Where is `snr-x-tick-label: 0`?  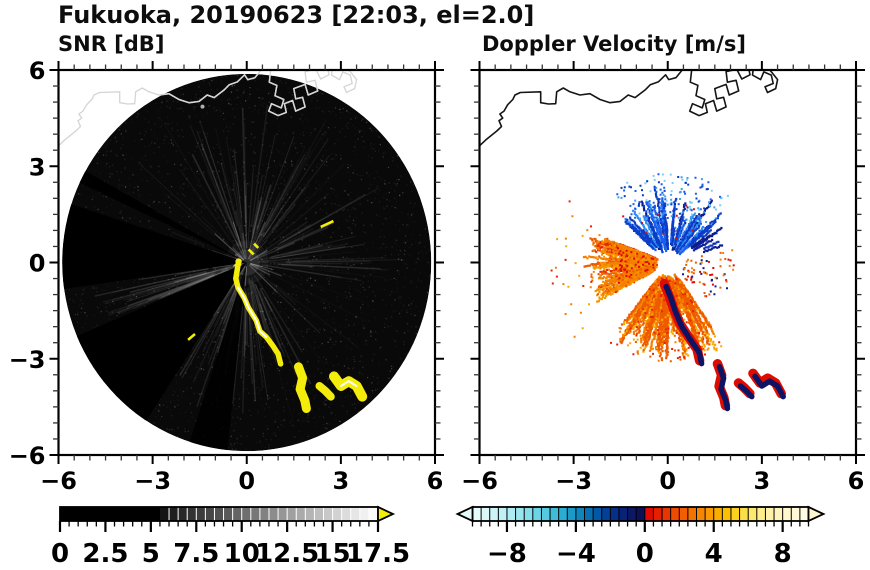
snr-x-tick-label: 0 is located at coordinates (246, 481).